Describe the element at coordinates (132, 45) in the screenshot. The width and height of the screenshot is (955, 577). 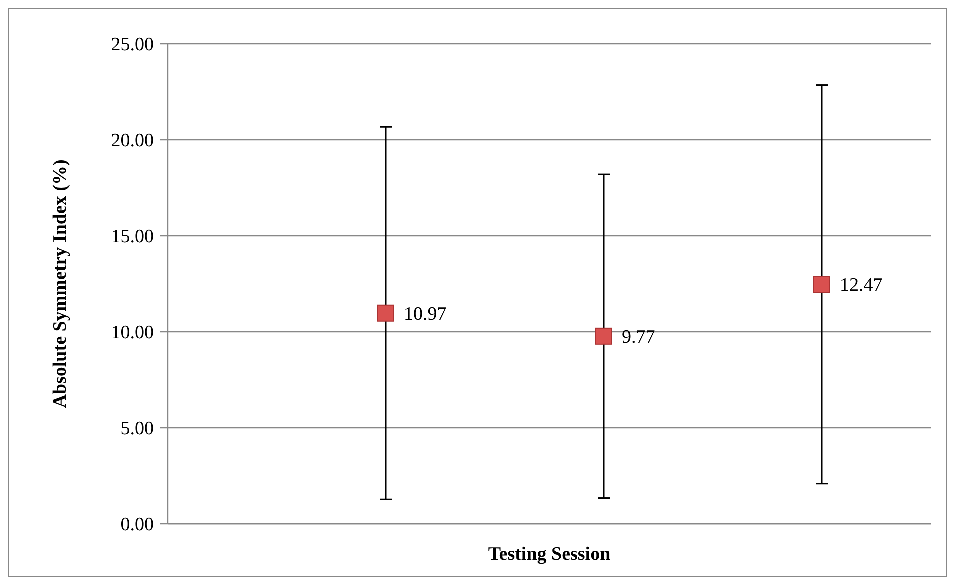
I see `y-tick-label: 25.00` at that location.